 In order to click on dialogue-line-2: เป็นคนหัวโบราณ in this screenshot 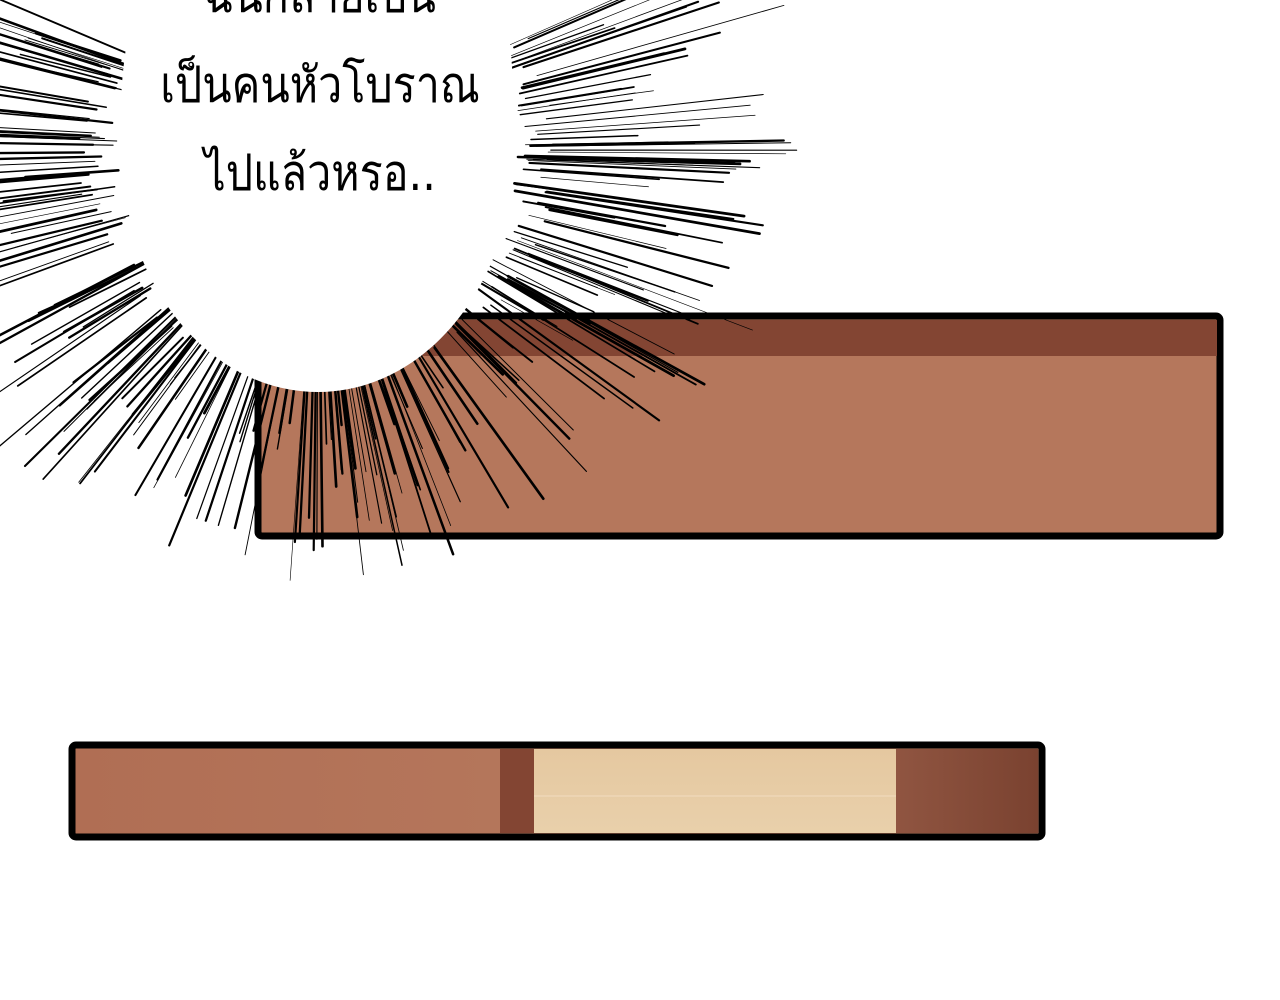, I will do `click(320, 85)`.